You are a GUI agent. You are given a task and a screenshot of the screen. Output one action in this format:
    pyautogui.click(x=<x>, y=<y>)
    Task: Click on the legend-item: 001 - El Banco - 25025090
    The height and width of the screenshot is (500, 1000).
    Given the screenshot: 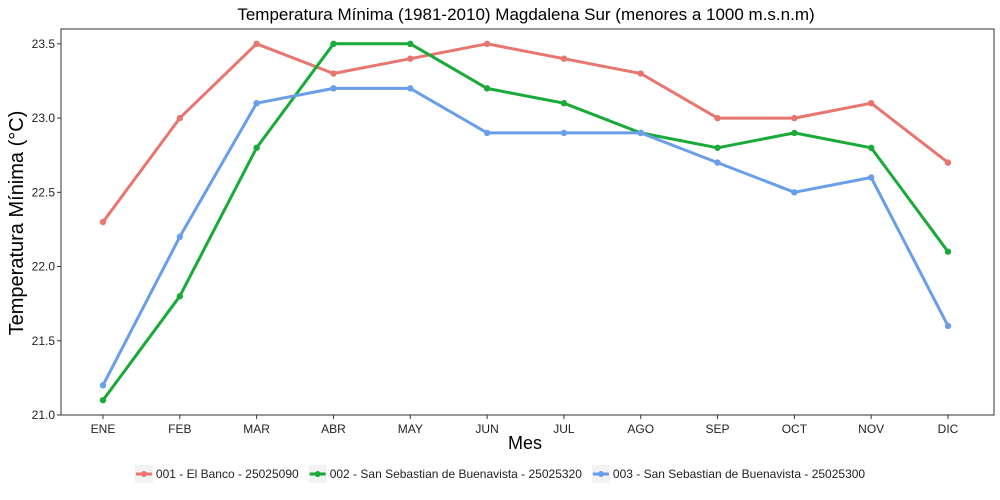 What is the action you would take?
    pyautogui.click(x=216, y=474)
    